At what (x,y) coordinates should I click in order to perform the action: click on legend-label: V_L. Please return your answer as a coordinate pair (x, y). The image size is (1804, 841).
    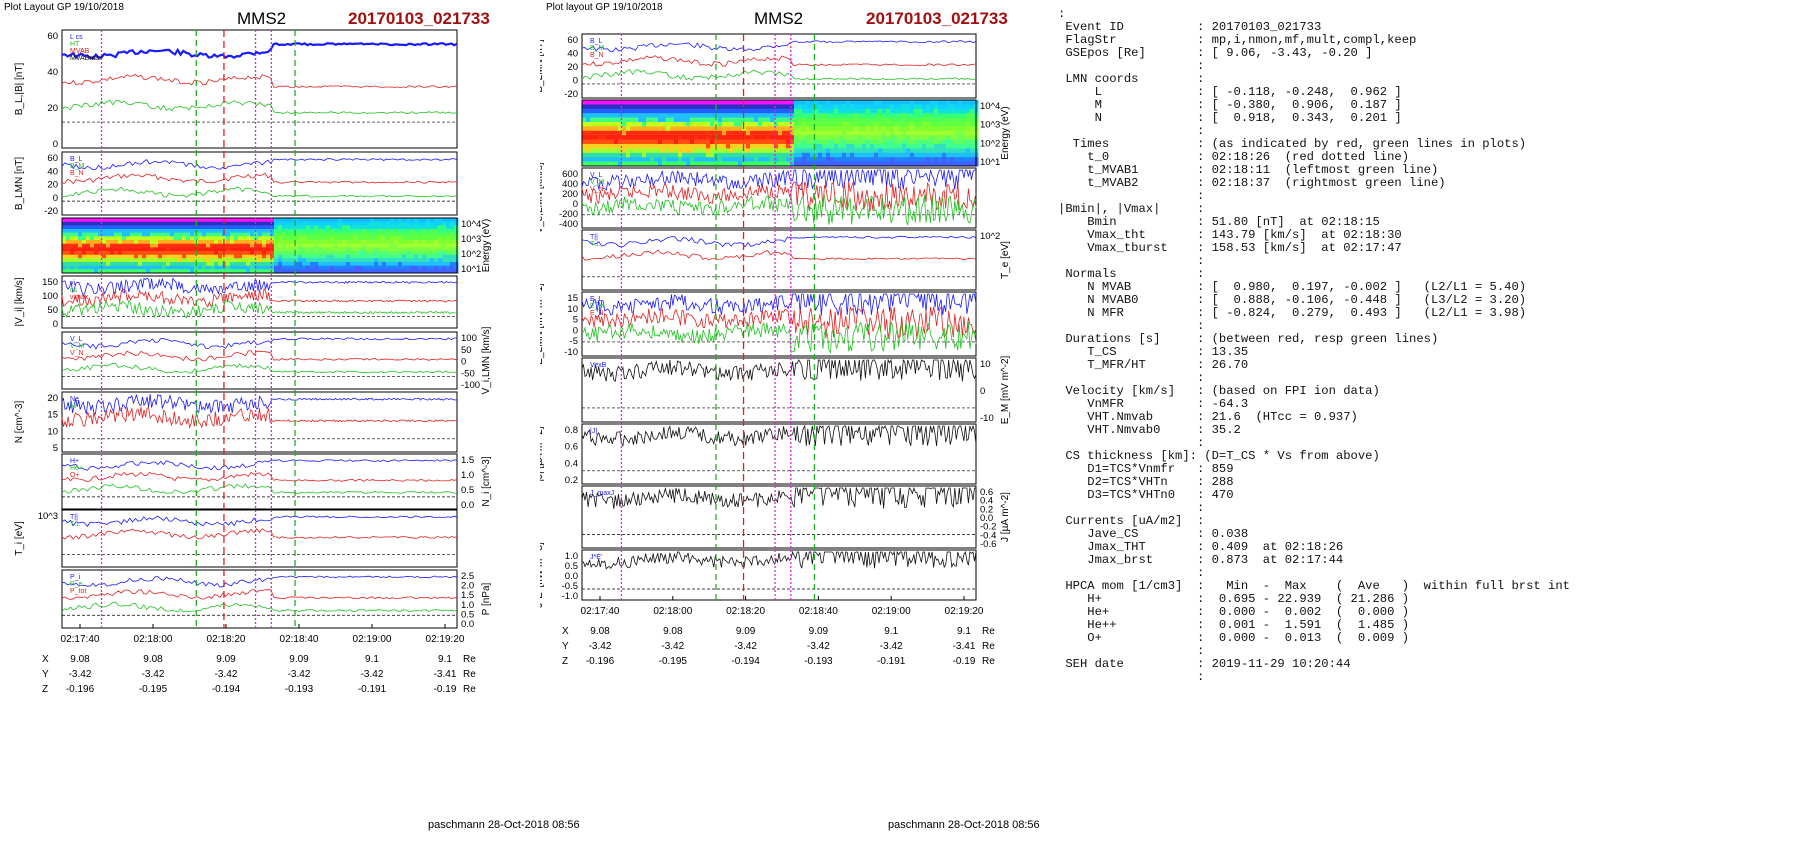
    Looking at the image, I should click on (76, 339).